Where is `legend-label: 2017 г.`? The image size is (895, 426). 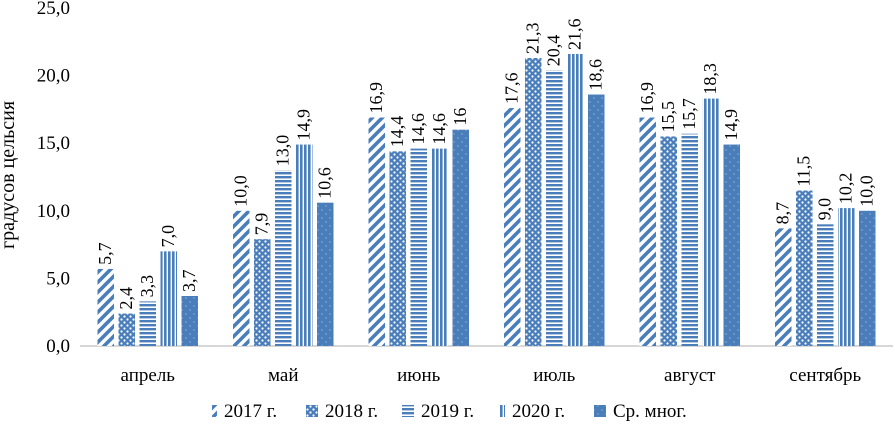 legend-label: 2017 г. is located at coordinates (250, 411).